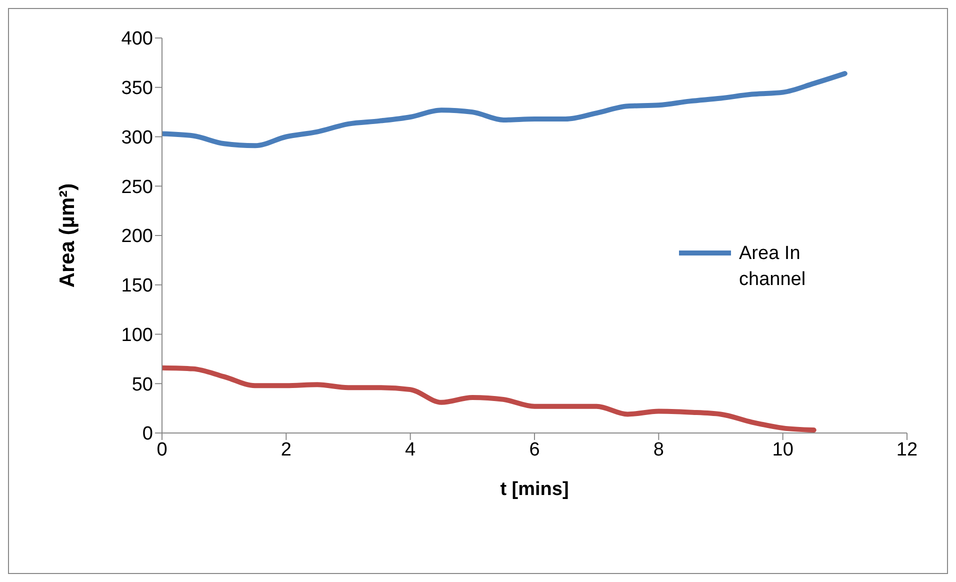 Image resolution: width=956 pixels, height=582 pixels. Describe the element at coordinates (534, 489) in the screenshot. I see `x-axis-title: t [mins]` at that location.